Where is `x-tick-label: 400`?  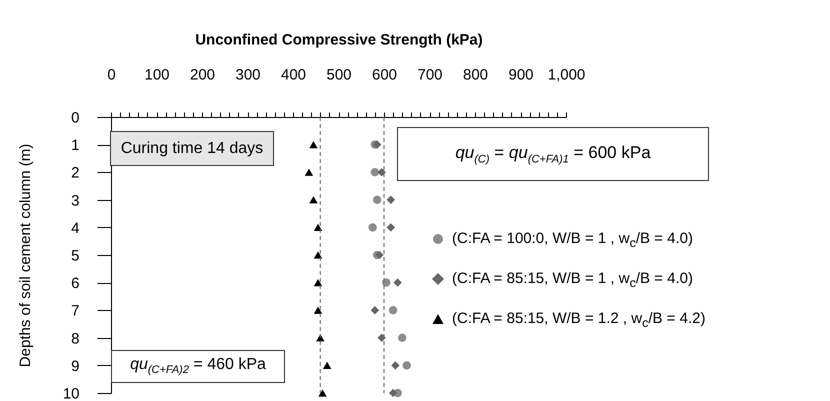
x-tick-label: 400 is located at coordinates (293, 75).